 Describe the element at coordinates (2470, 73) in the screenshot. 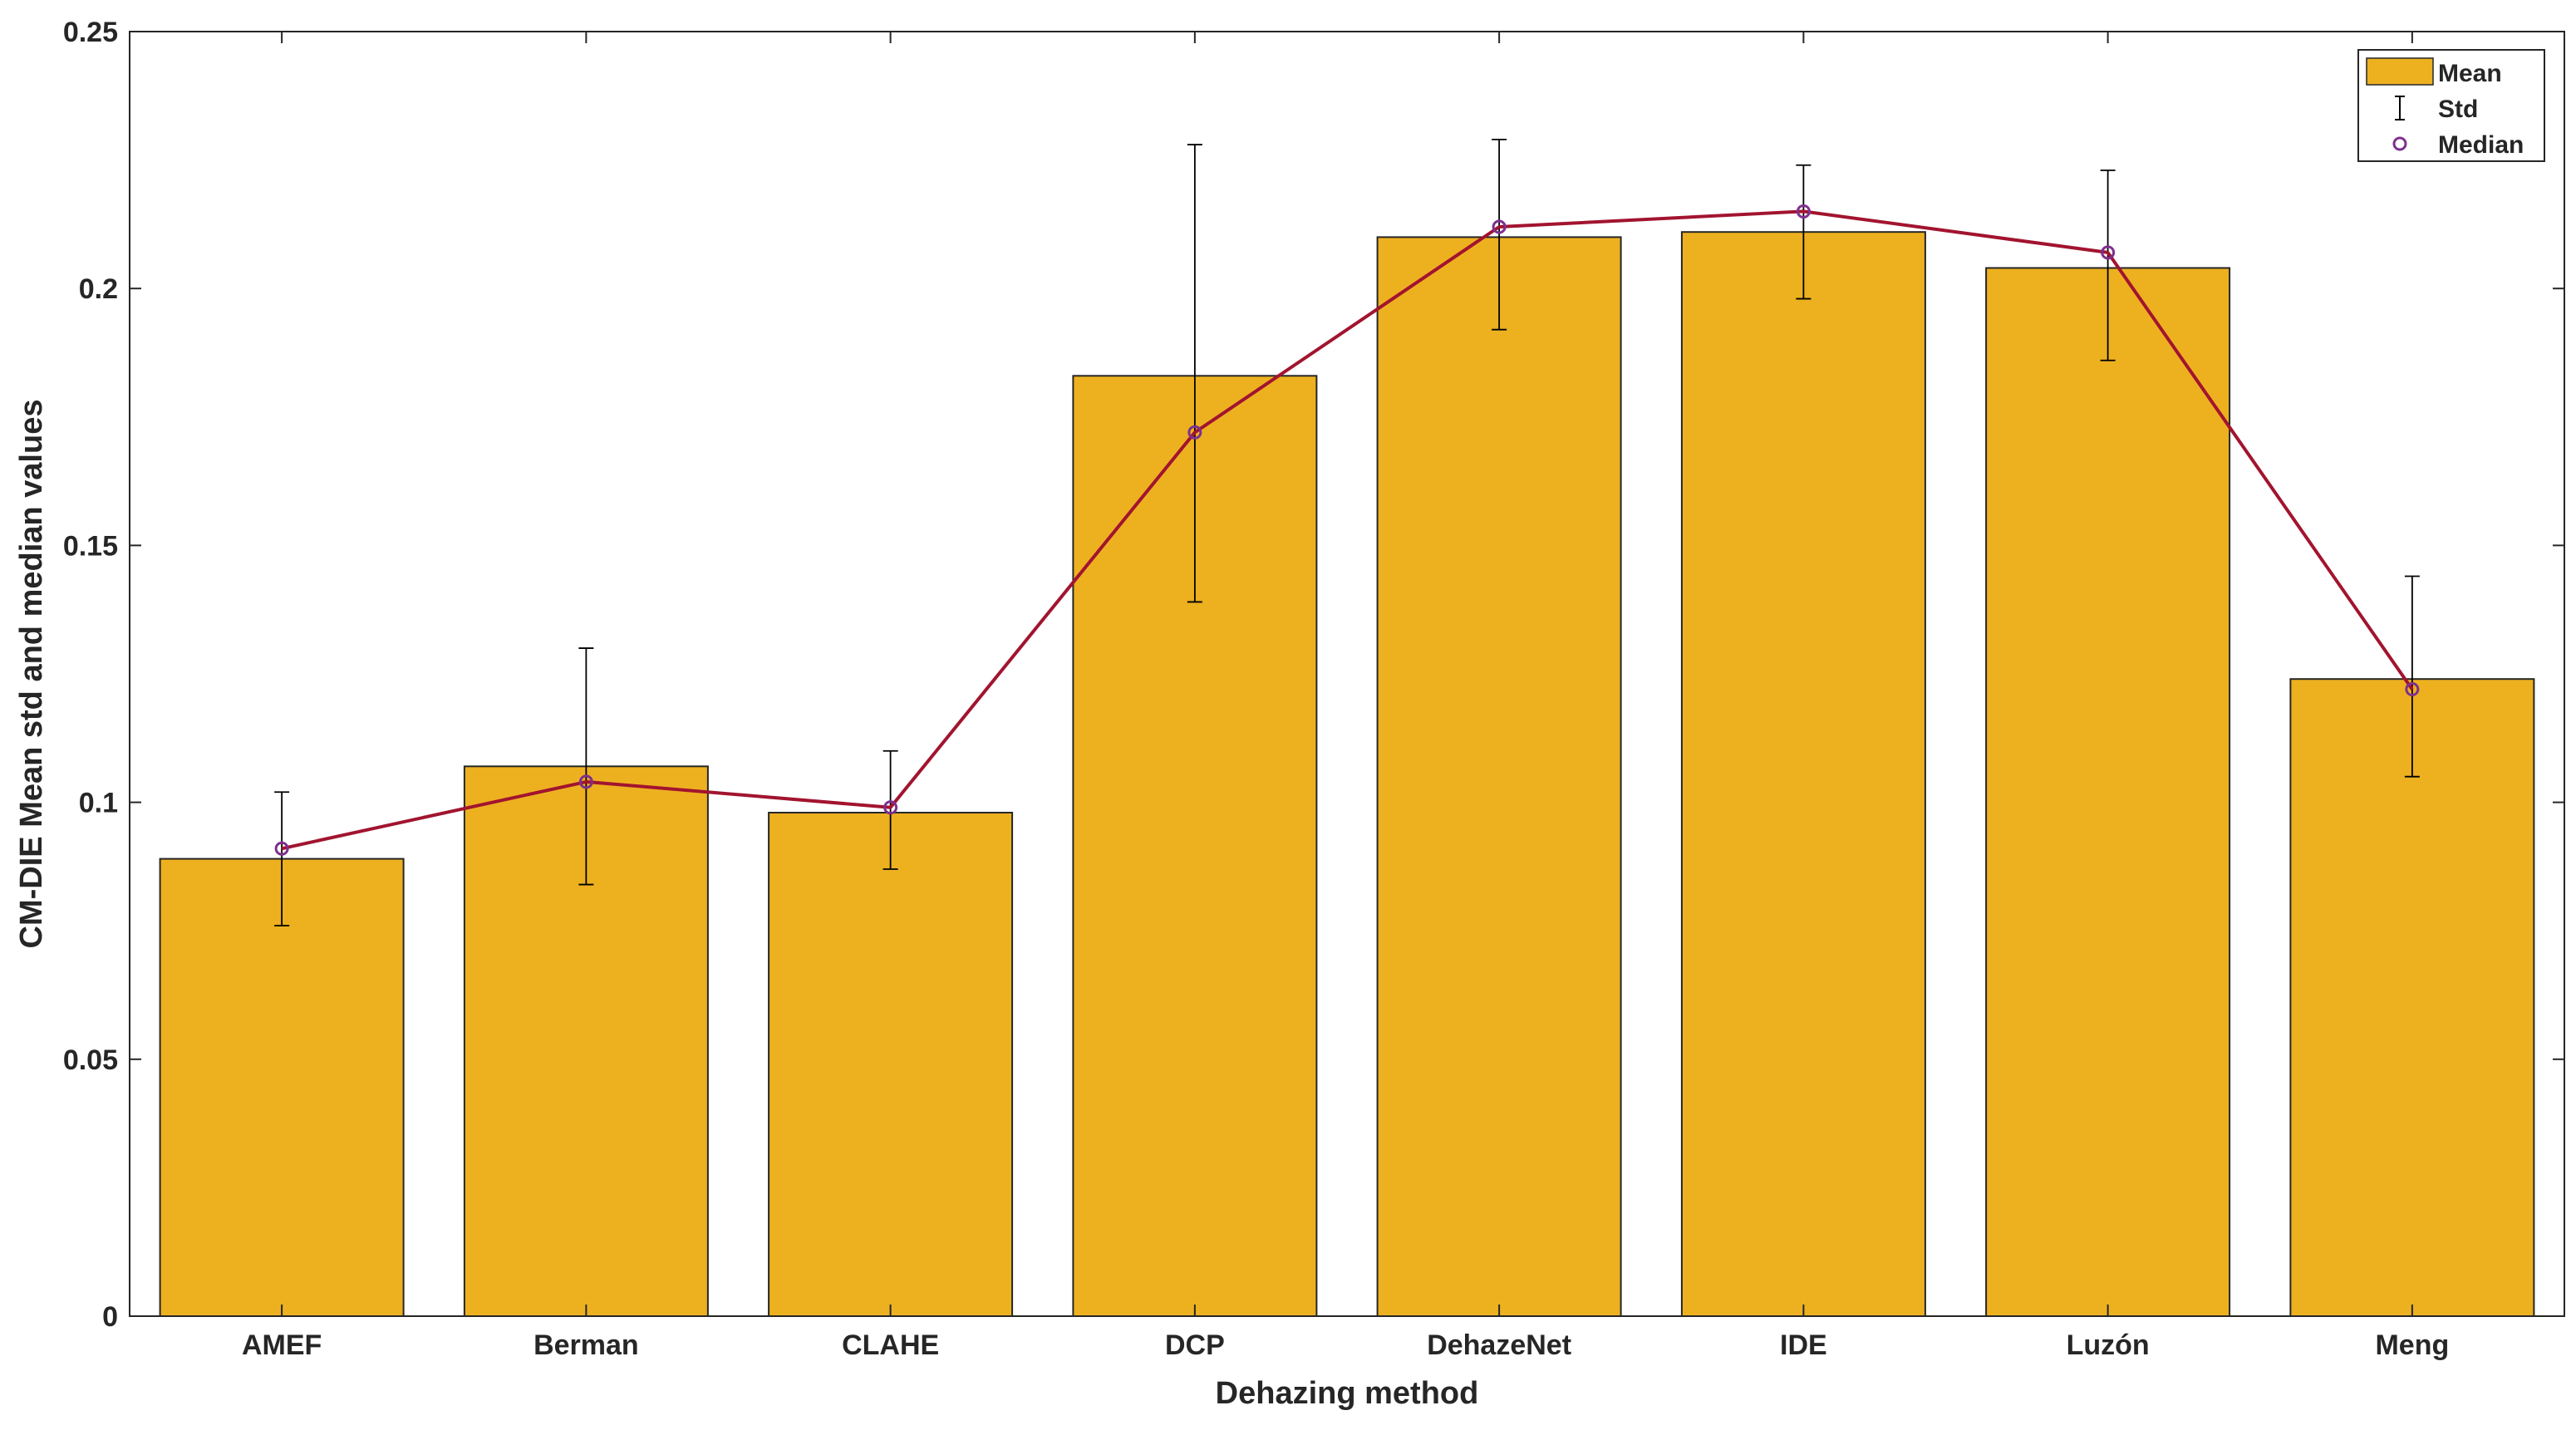

I see `legend-label-mean: Mean` at that location.